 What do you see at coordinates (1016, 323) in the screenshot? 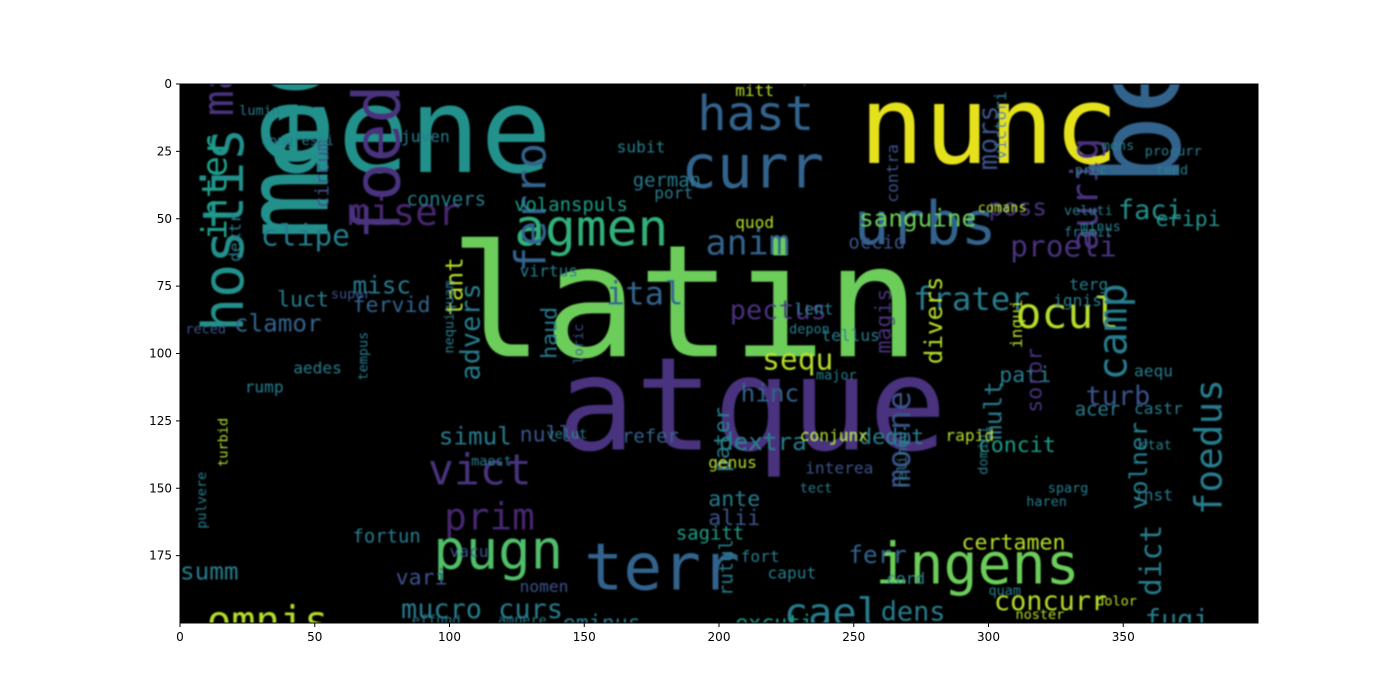
I see `word-97: inqui` at bounding box center [1016, 323].